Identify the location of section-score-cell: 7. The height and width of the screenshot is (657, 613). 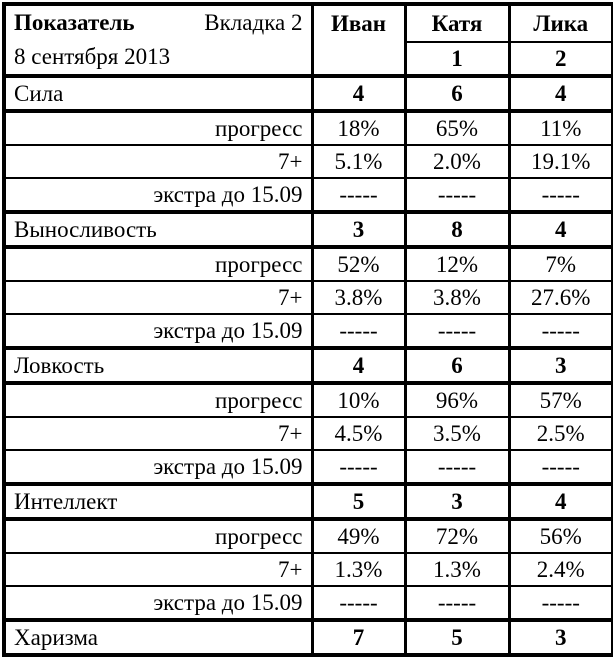
(358, 637).